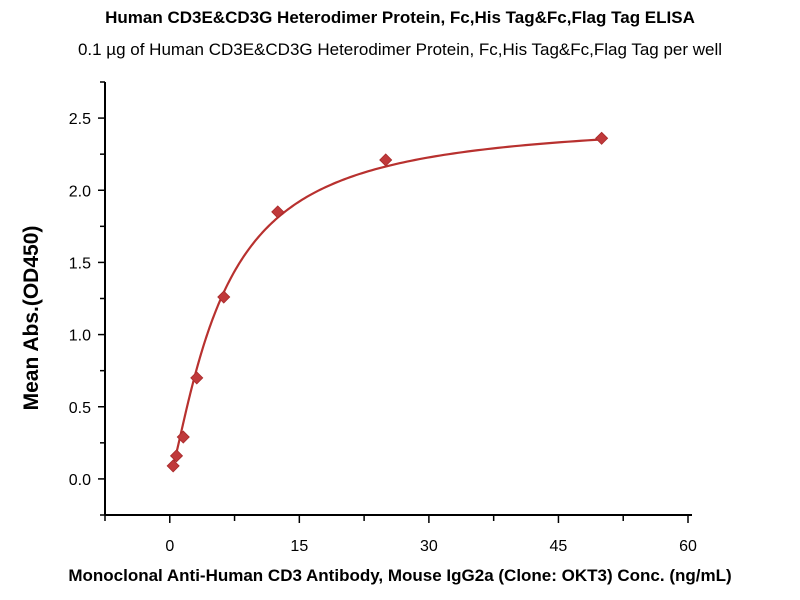 This screenshot has height=600, width=800. Describe the element at coordinates (429, 546) in the screenshot. I see `x-tick-label: 30` at that location.